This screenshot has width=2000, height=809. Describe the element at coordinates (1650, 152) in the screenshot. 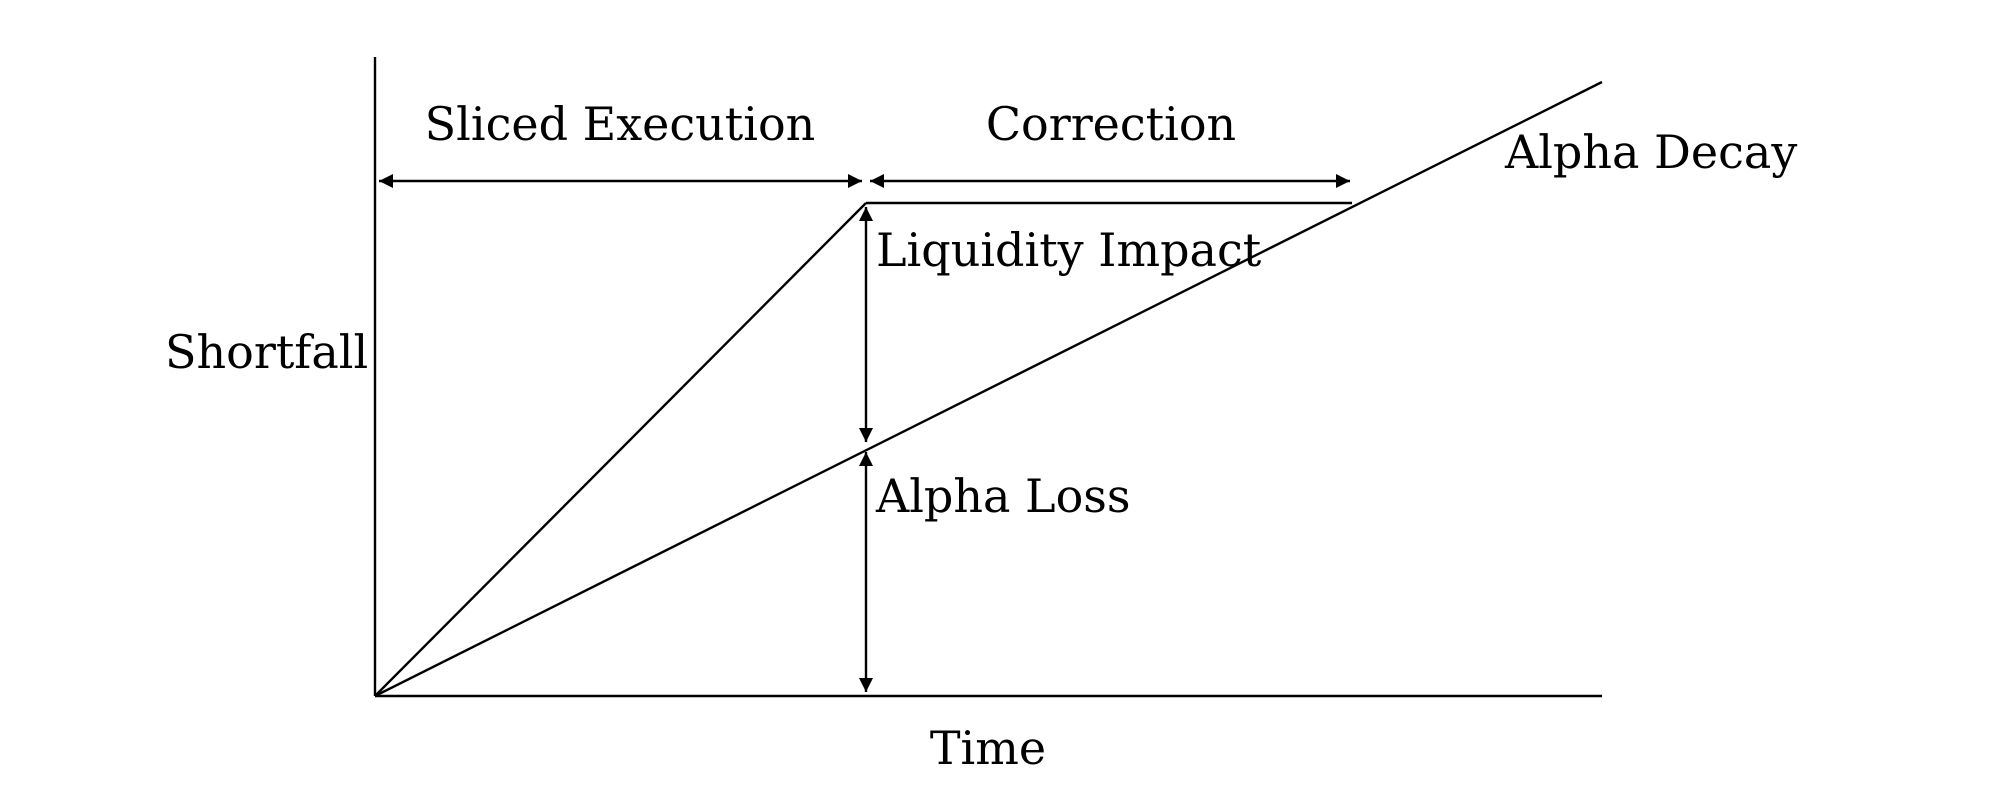

I see `alpha-decay-label: Alpha Decay` at that location.